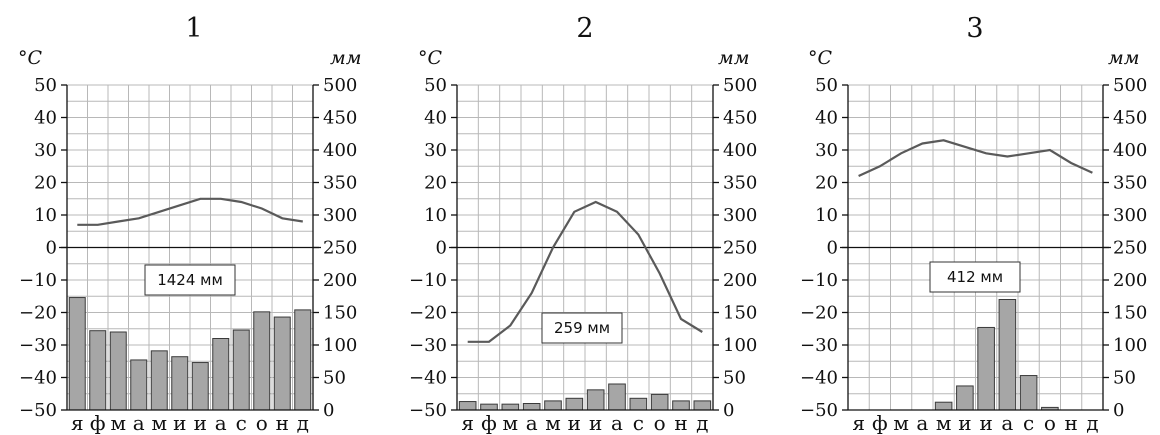  I want to click on annual-precipitation-label: 412 мм, so click(975, 277).